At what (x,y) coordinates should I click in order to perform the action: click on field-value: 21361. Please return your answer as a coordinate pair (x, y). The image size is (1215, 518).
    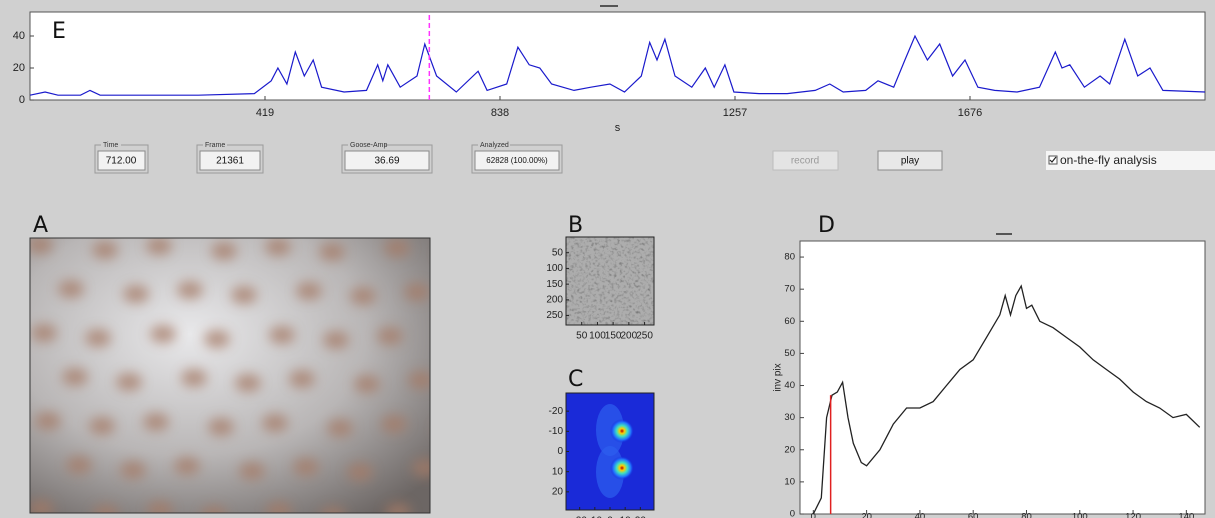
    Looking at the image, I should click on (230, 161).